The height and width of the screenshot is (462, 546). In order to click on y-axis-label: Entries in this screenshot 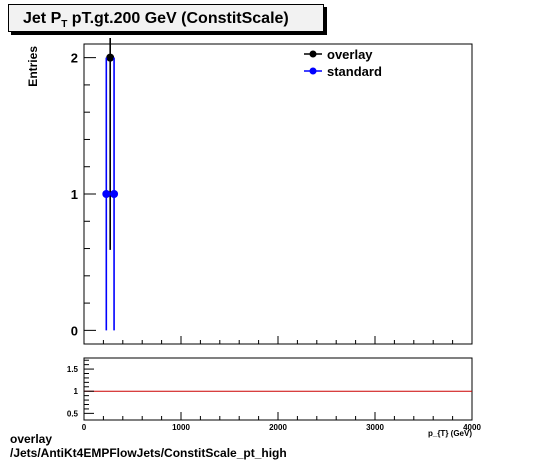, I will do `click(33, 66)`.